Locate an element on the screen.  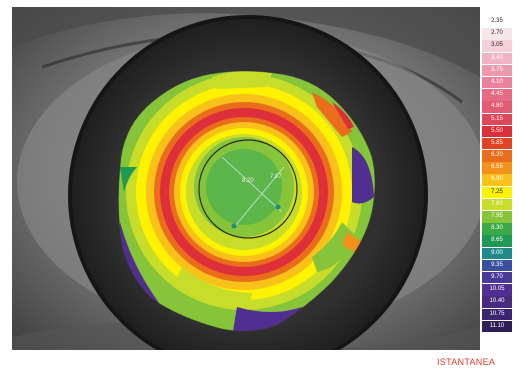
legend-swatch: 10.05 is located at coordinates (497, 290).